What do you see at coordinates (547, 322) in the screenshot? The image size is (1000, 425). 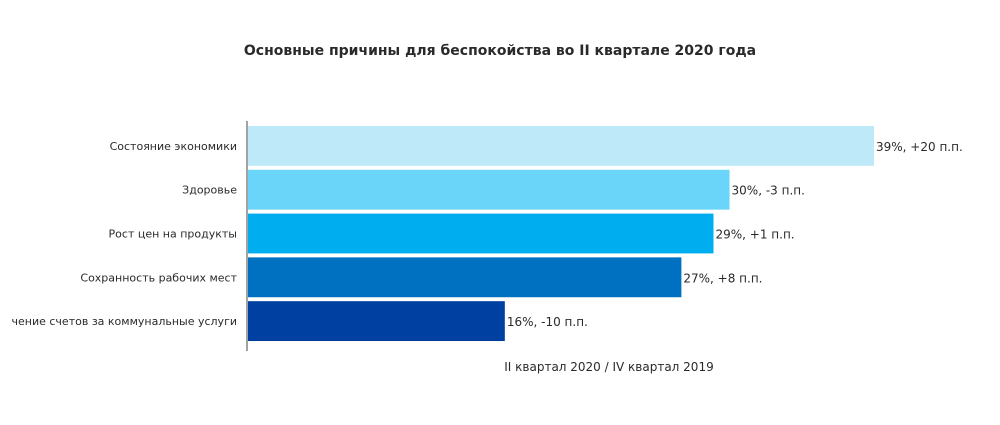 I see `data-label: 16%, -10 п.п.` at bounding box center [547, 322].